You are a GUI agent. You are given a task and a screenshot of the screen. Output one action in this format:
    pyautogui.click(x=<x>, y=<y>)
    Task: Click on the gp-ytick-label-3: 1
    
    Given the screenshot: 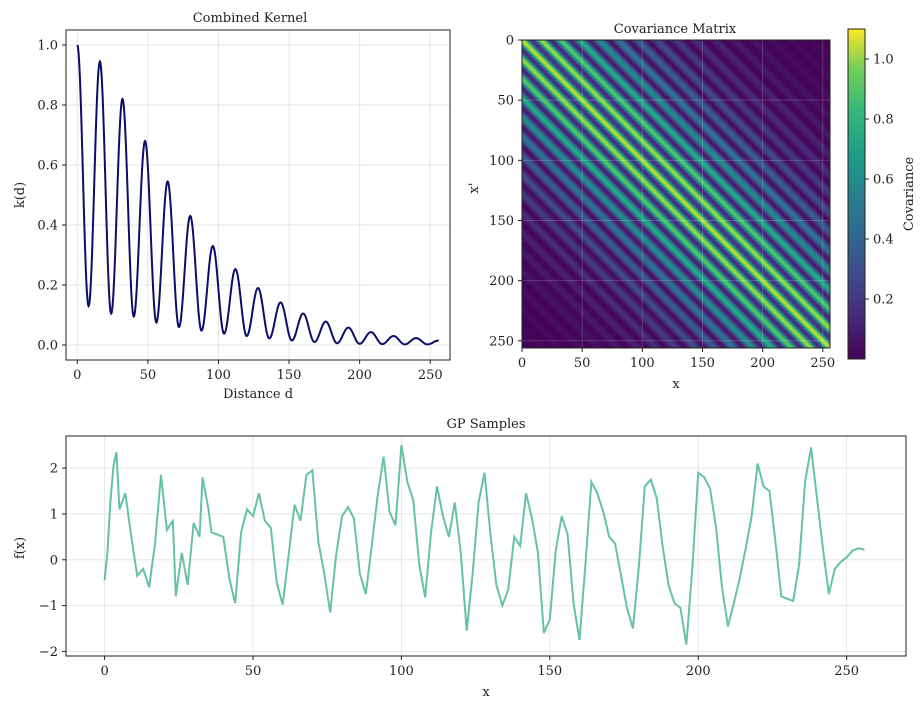 What is the action you would take?
    pyautogui.click(x=54, y=514)
    